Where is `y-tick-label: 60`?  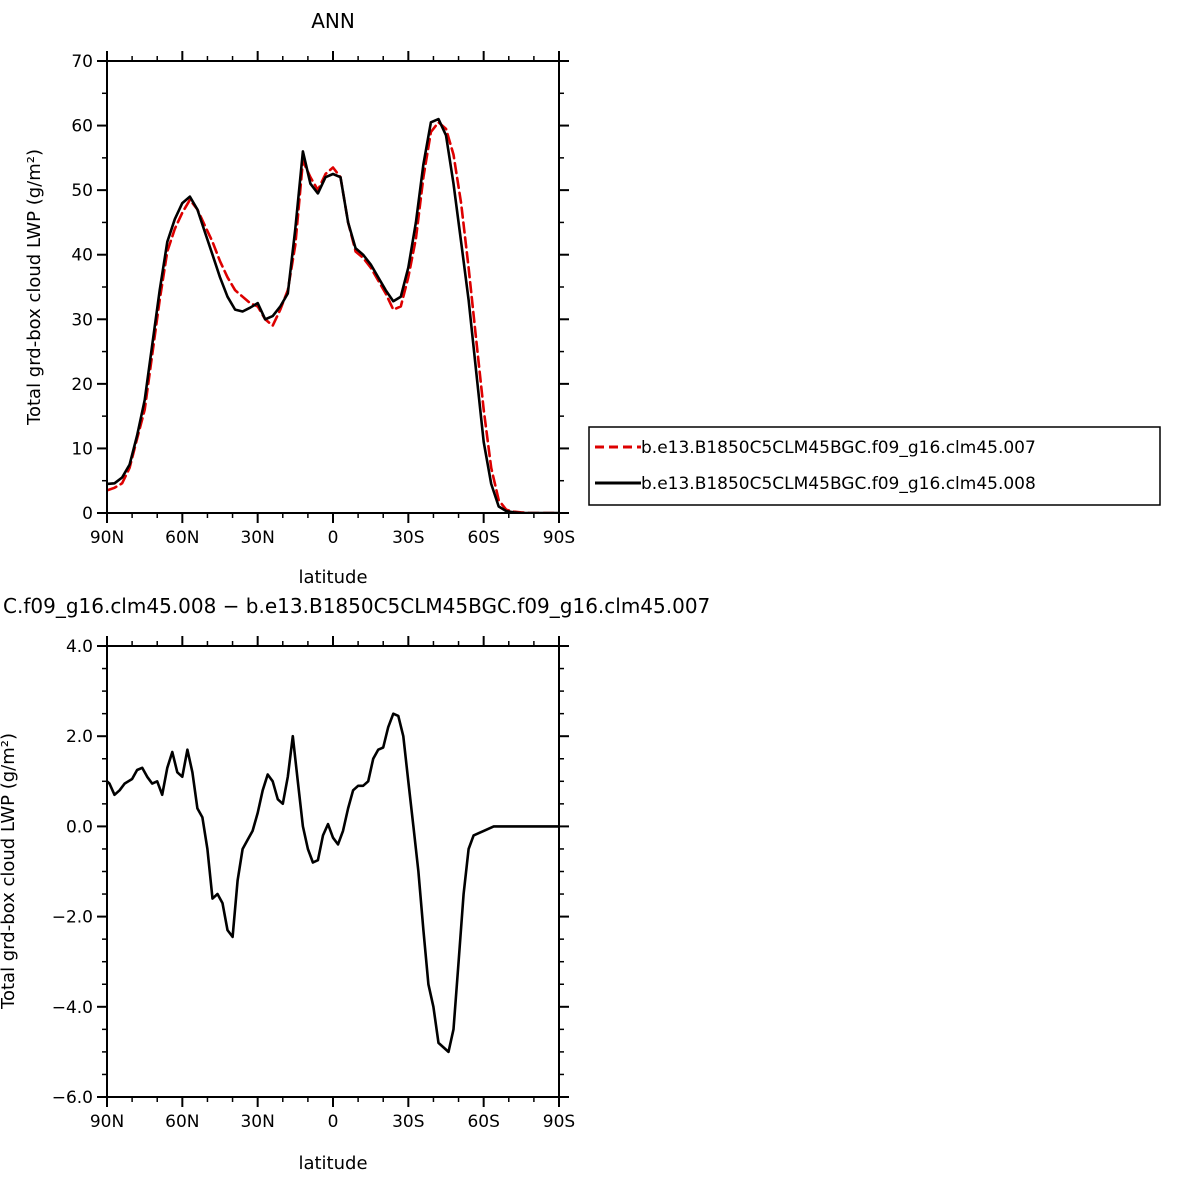
y-tick-label: 60 is located at coordinates (82, 127).